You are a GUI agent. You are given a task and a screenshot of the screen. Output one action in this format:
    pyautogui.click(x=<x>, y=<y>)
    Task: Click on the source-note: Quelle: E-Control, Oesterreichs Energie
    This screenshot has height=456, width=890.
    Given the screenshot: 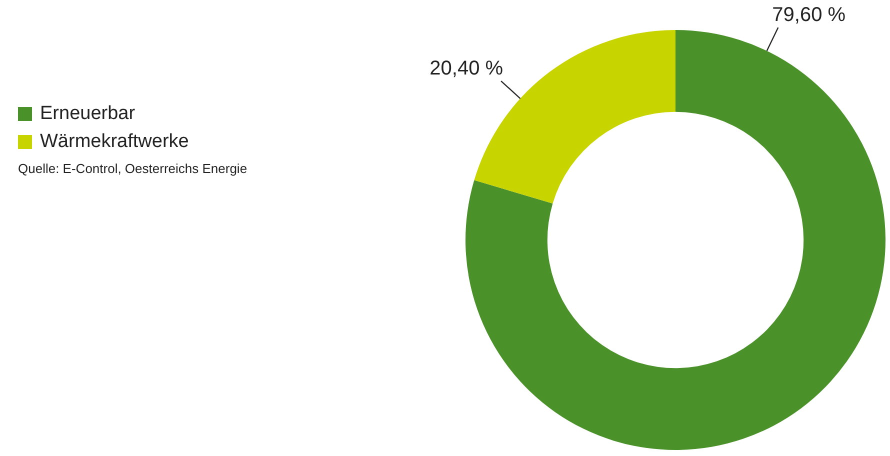 What is the action you would take?
    pyautogui.click(x=133, y=168)
    